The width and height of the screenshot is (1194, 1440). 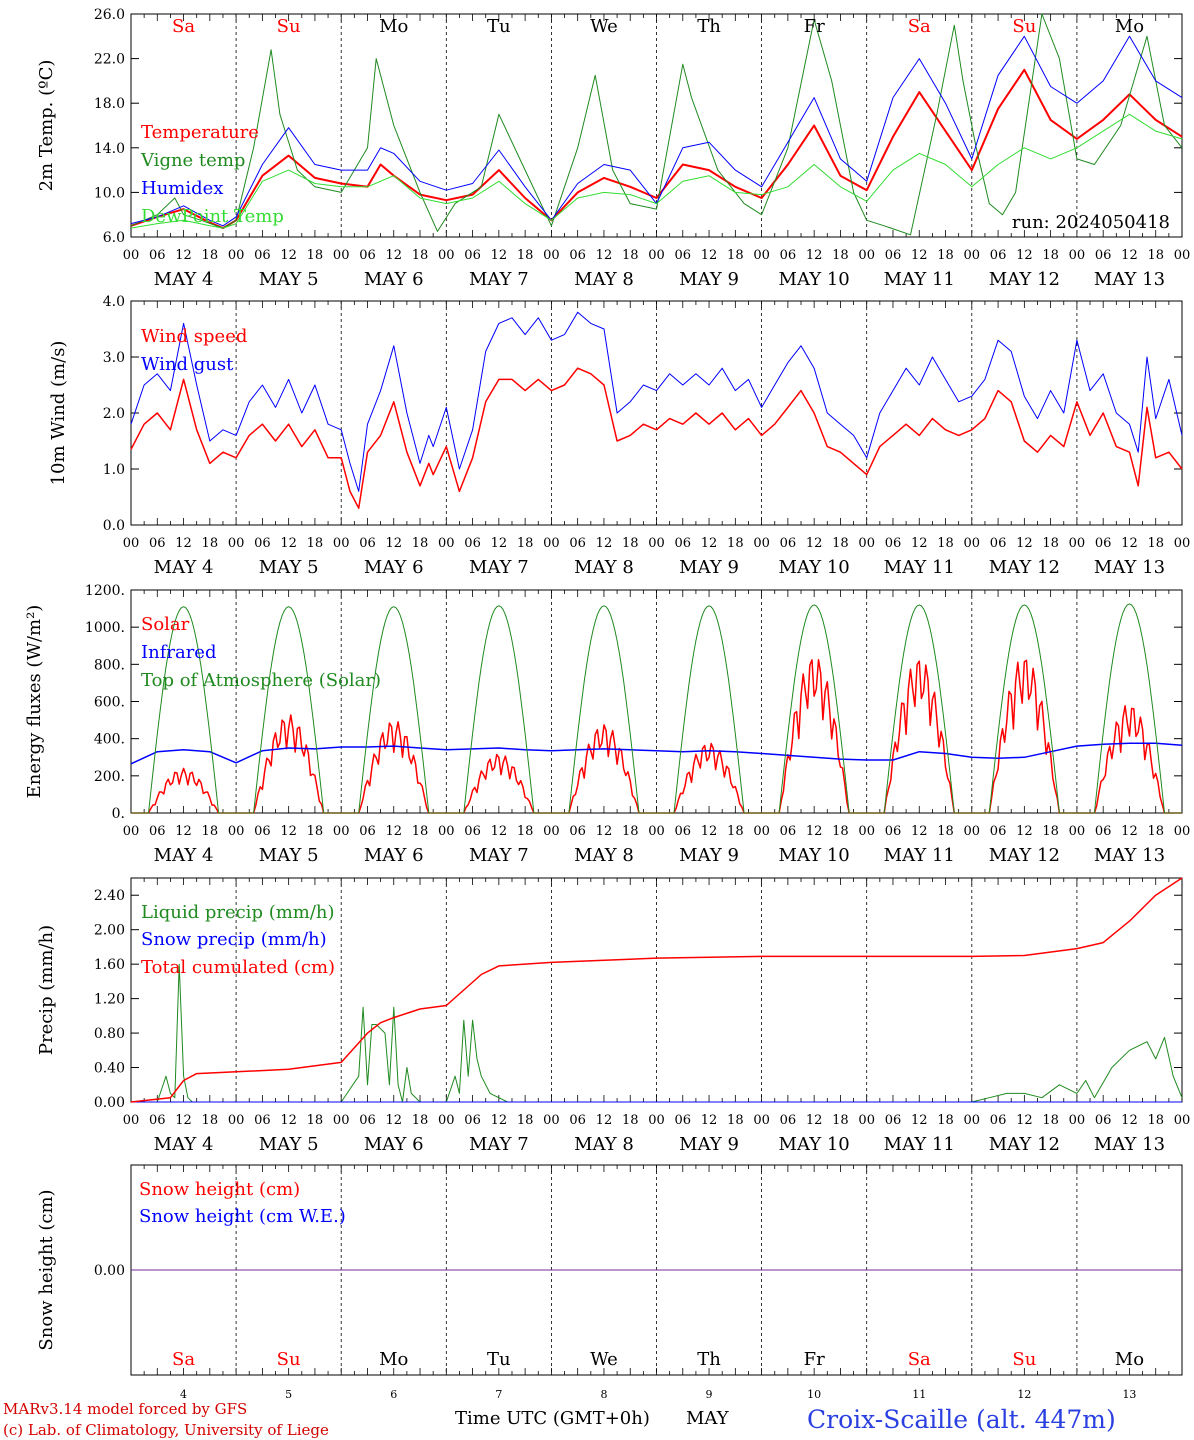 I want to click on day-number-label: 8, so click(x=603, y=1394).